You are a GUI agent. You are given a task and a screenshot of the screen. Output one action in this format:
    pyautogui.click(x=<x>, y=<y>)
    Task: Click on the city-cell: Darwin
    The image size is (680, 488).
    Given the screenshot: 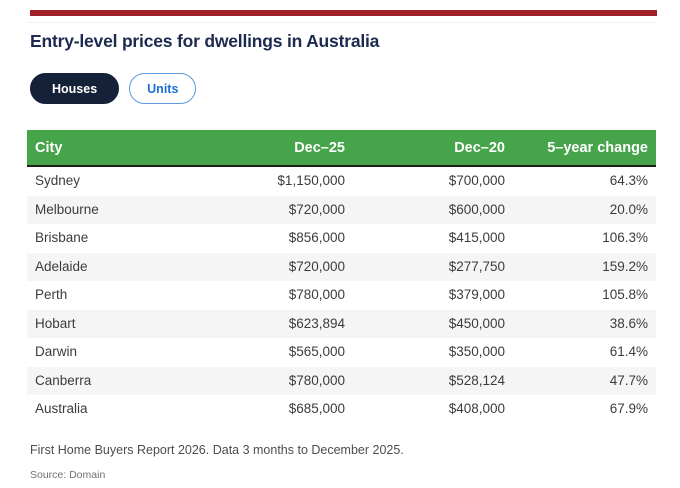 What is the action you would take?
    pyautogui.click(x=56, y=351)
    